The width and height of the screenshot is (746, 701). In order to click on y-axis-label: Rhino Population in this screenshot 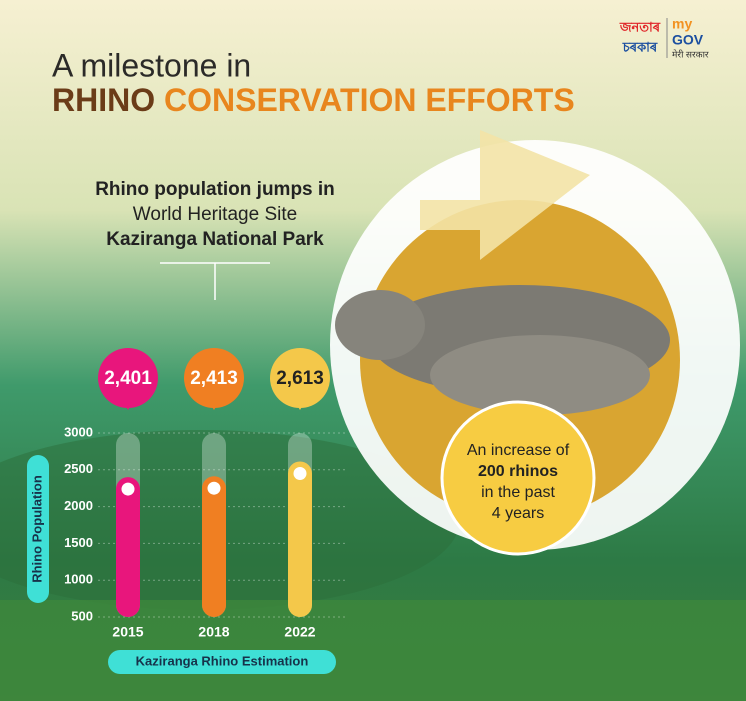, I will do `click(36, 529)`.